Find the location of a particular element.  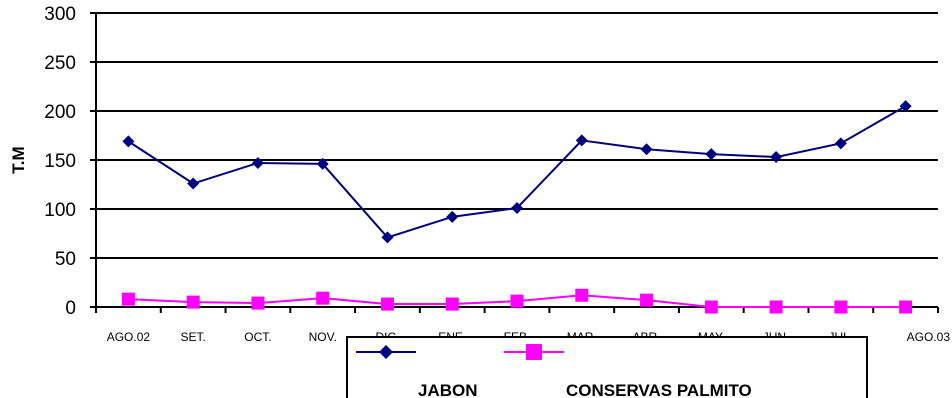

y-tick-label: 100 is located at coordinates (60, 210).